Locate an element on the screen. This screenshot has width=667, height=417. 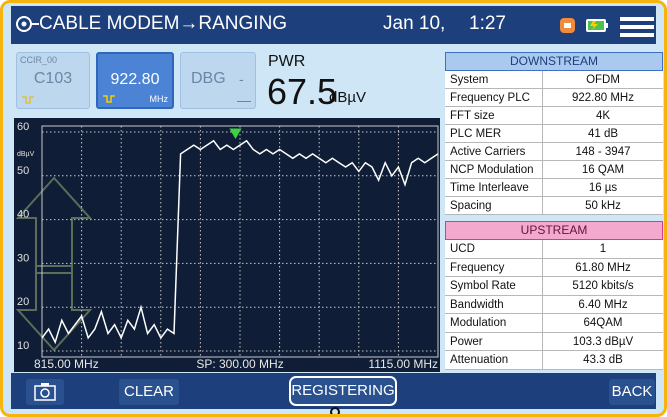
table-row: Power 103.3 dBµV is located at coordinates (554, 341).